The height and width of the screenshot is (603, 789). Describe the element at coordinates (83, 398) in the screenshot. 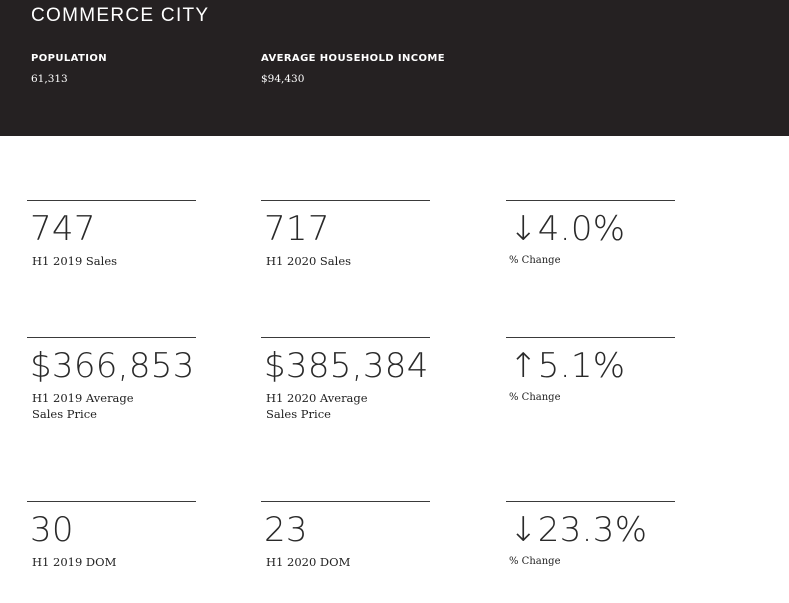

I see `stat-caption-line1: H1 2019 Average` at that location.